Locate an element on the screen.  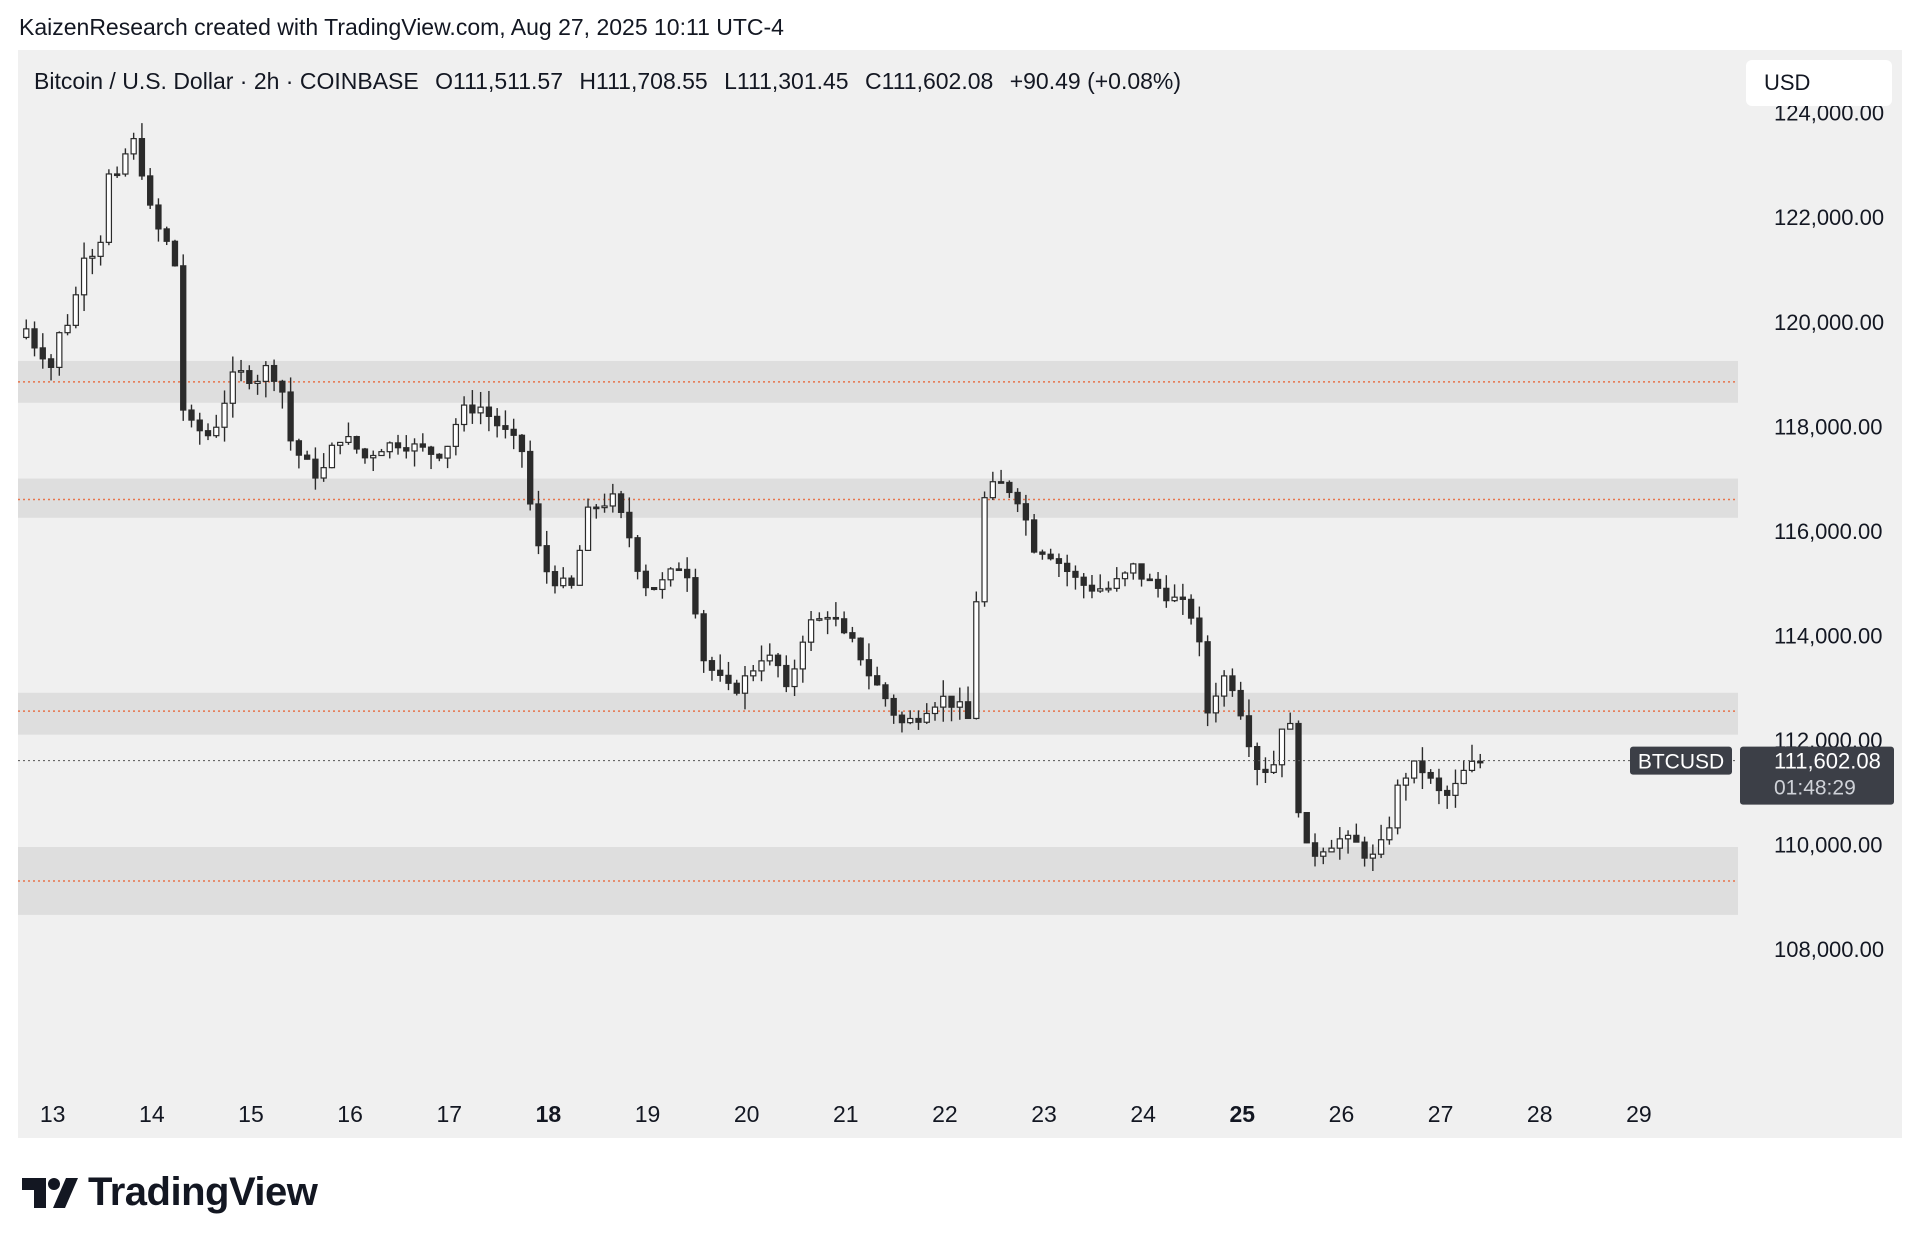
x-tick-label-13: 26 is located at coordinates (1342, 1114).